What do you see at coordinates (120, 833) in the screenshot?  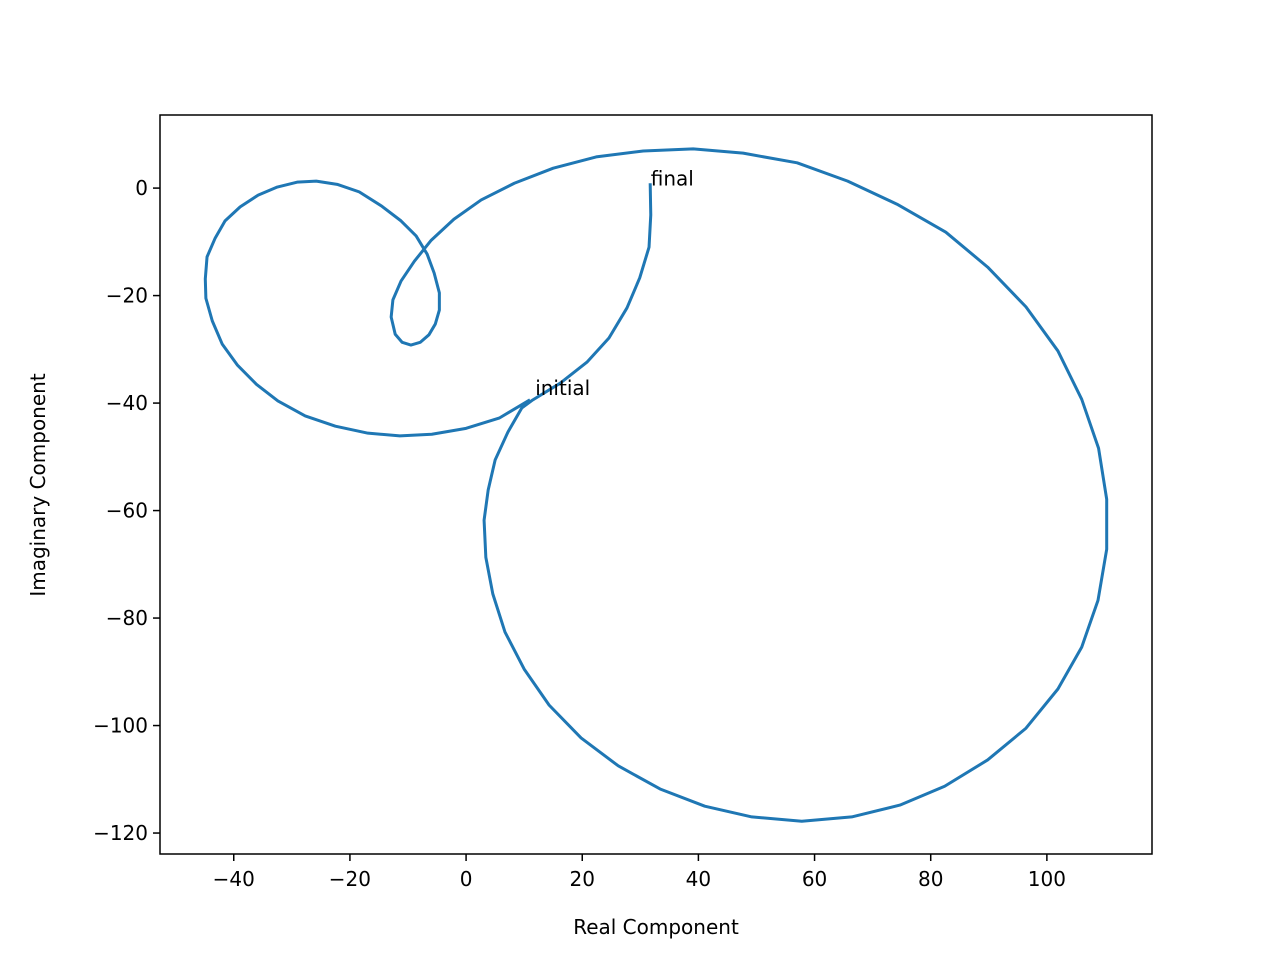 I see `y-tick-label: −120` at bounding box center [120, 833].